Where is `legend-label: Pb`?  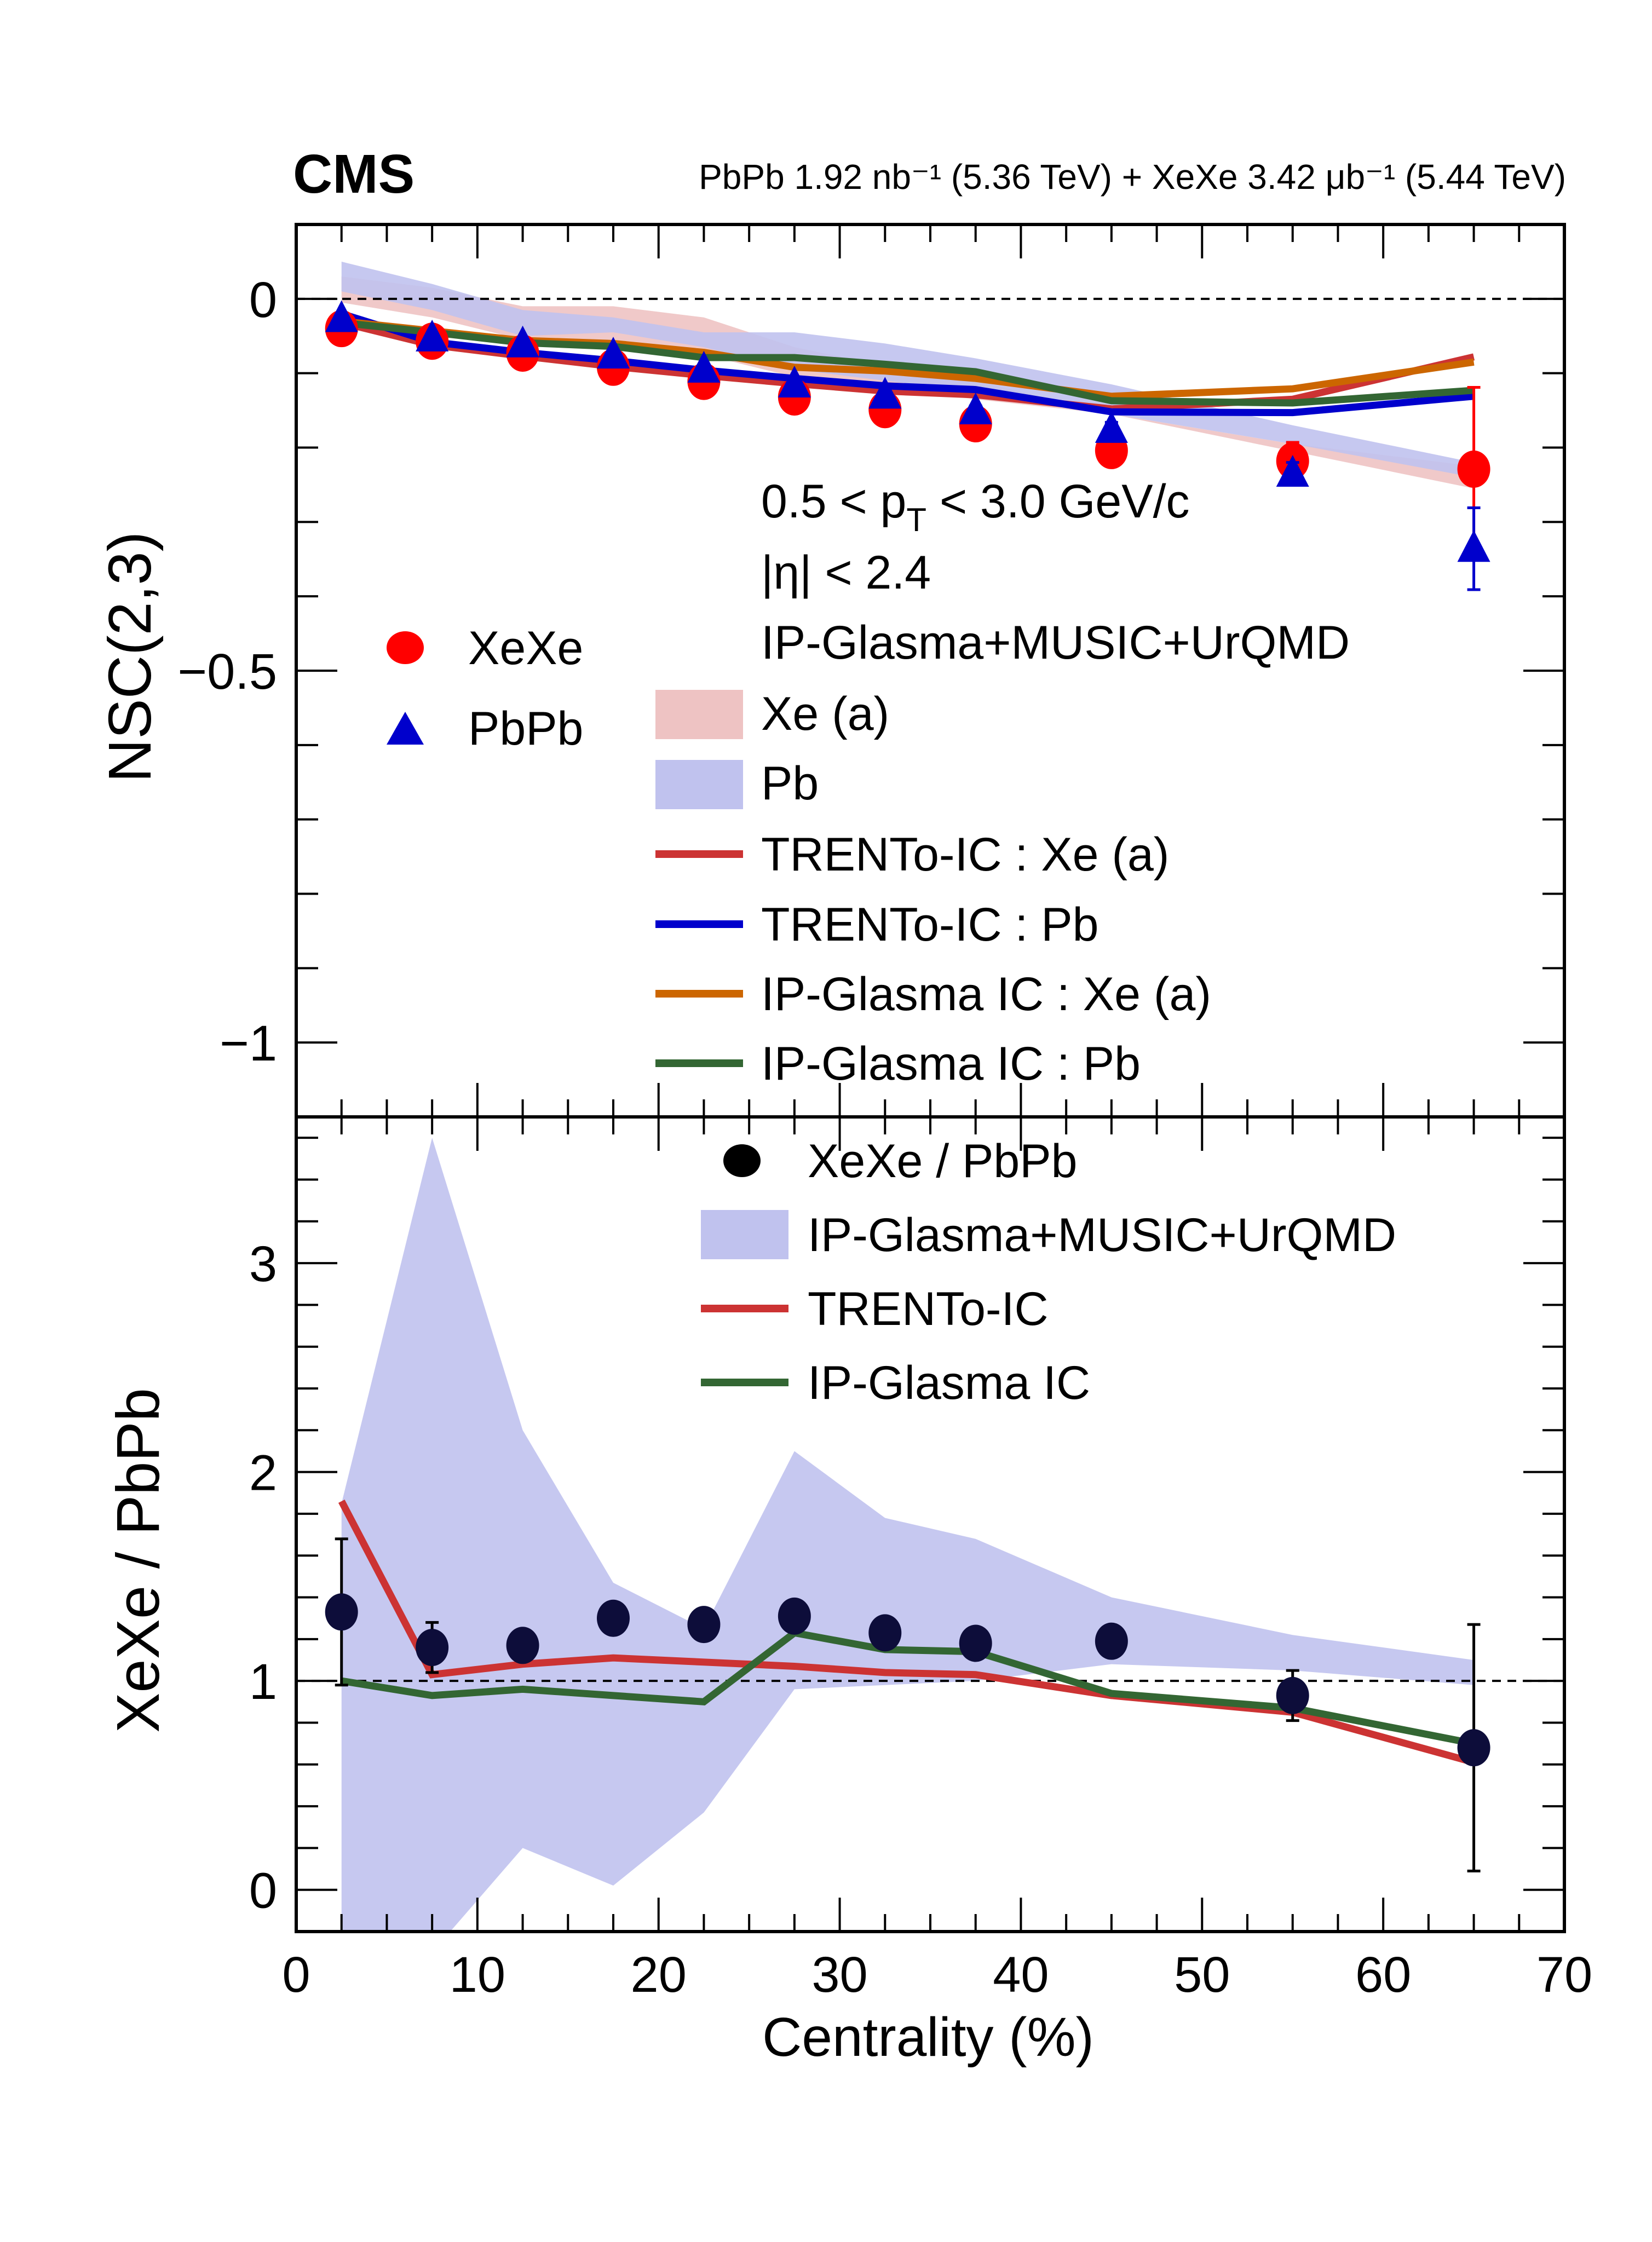 legend-label: Pb is located at coordinates (790, 783).